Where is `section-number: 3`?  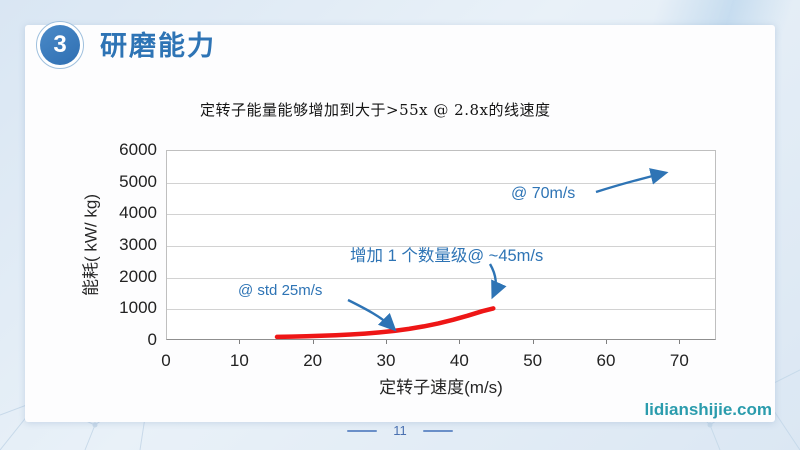
section-number: 3 is located at coordinates (60, 45).